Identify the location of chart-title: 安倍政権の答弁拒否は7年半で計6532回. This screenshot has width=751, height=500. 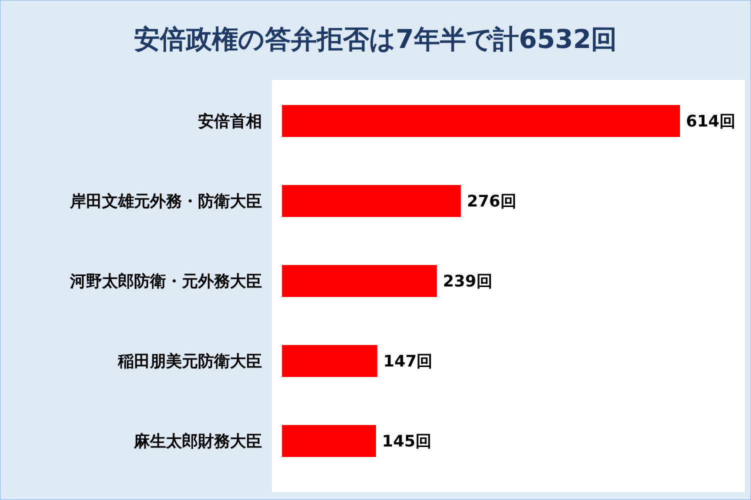
(376, 40).